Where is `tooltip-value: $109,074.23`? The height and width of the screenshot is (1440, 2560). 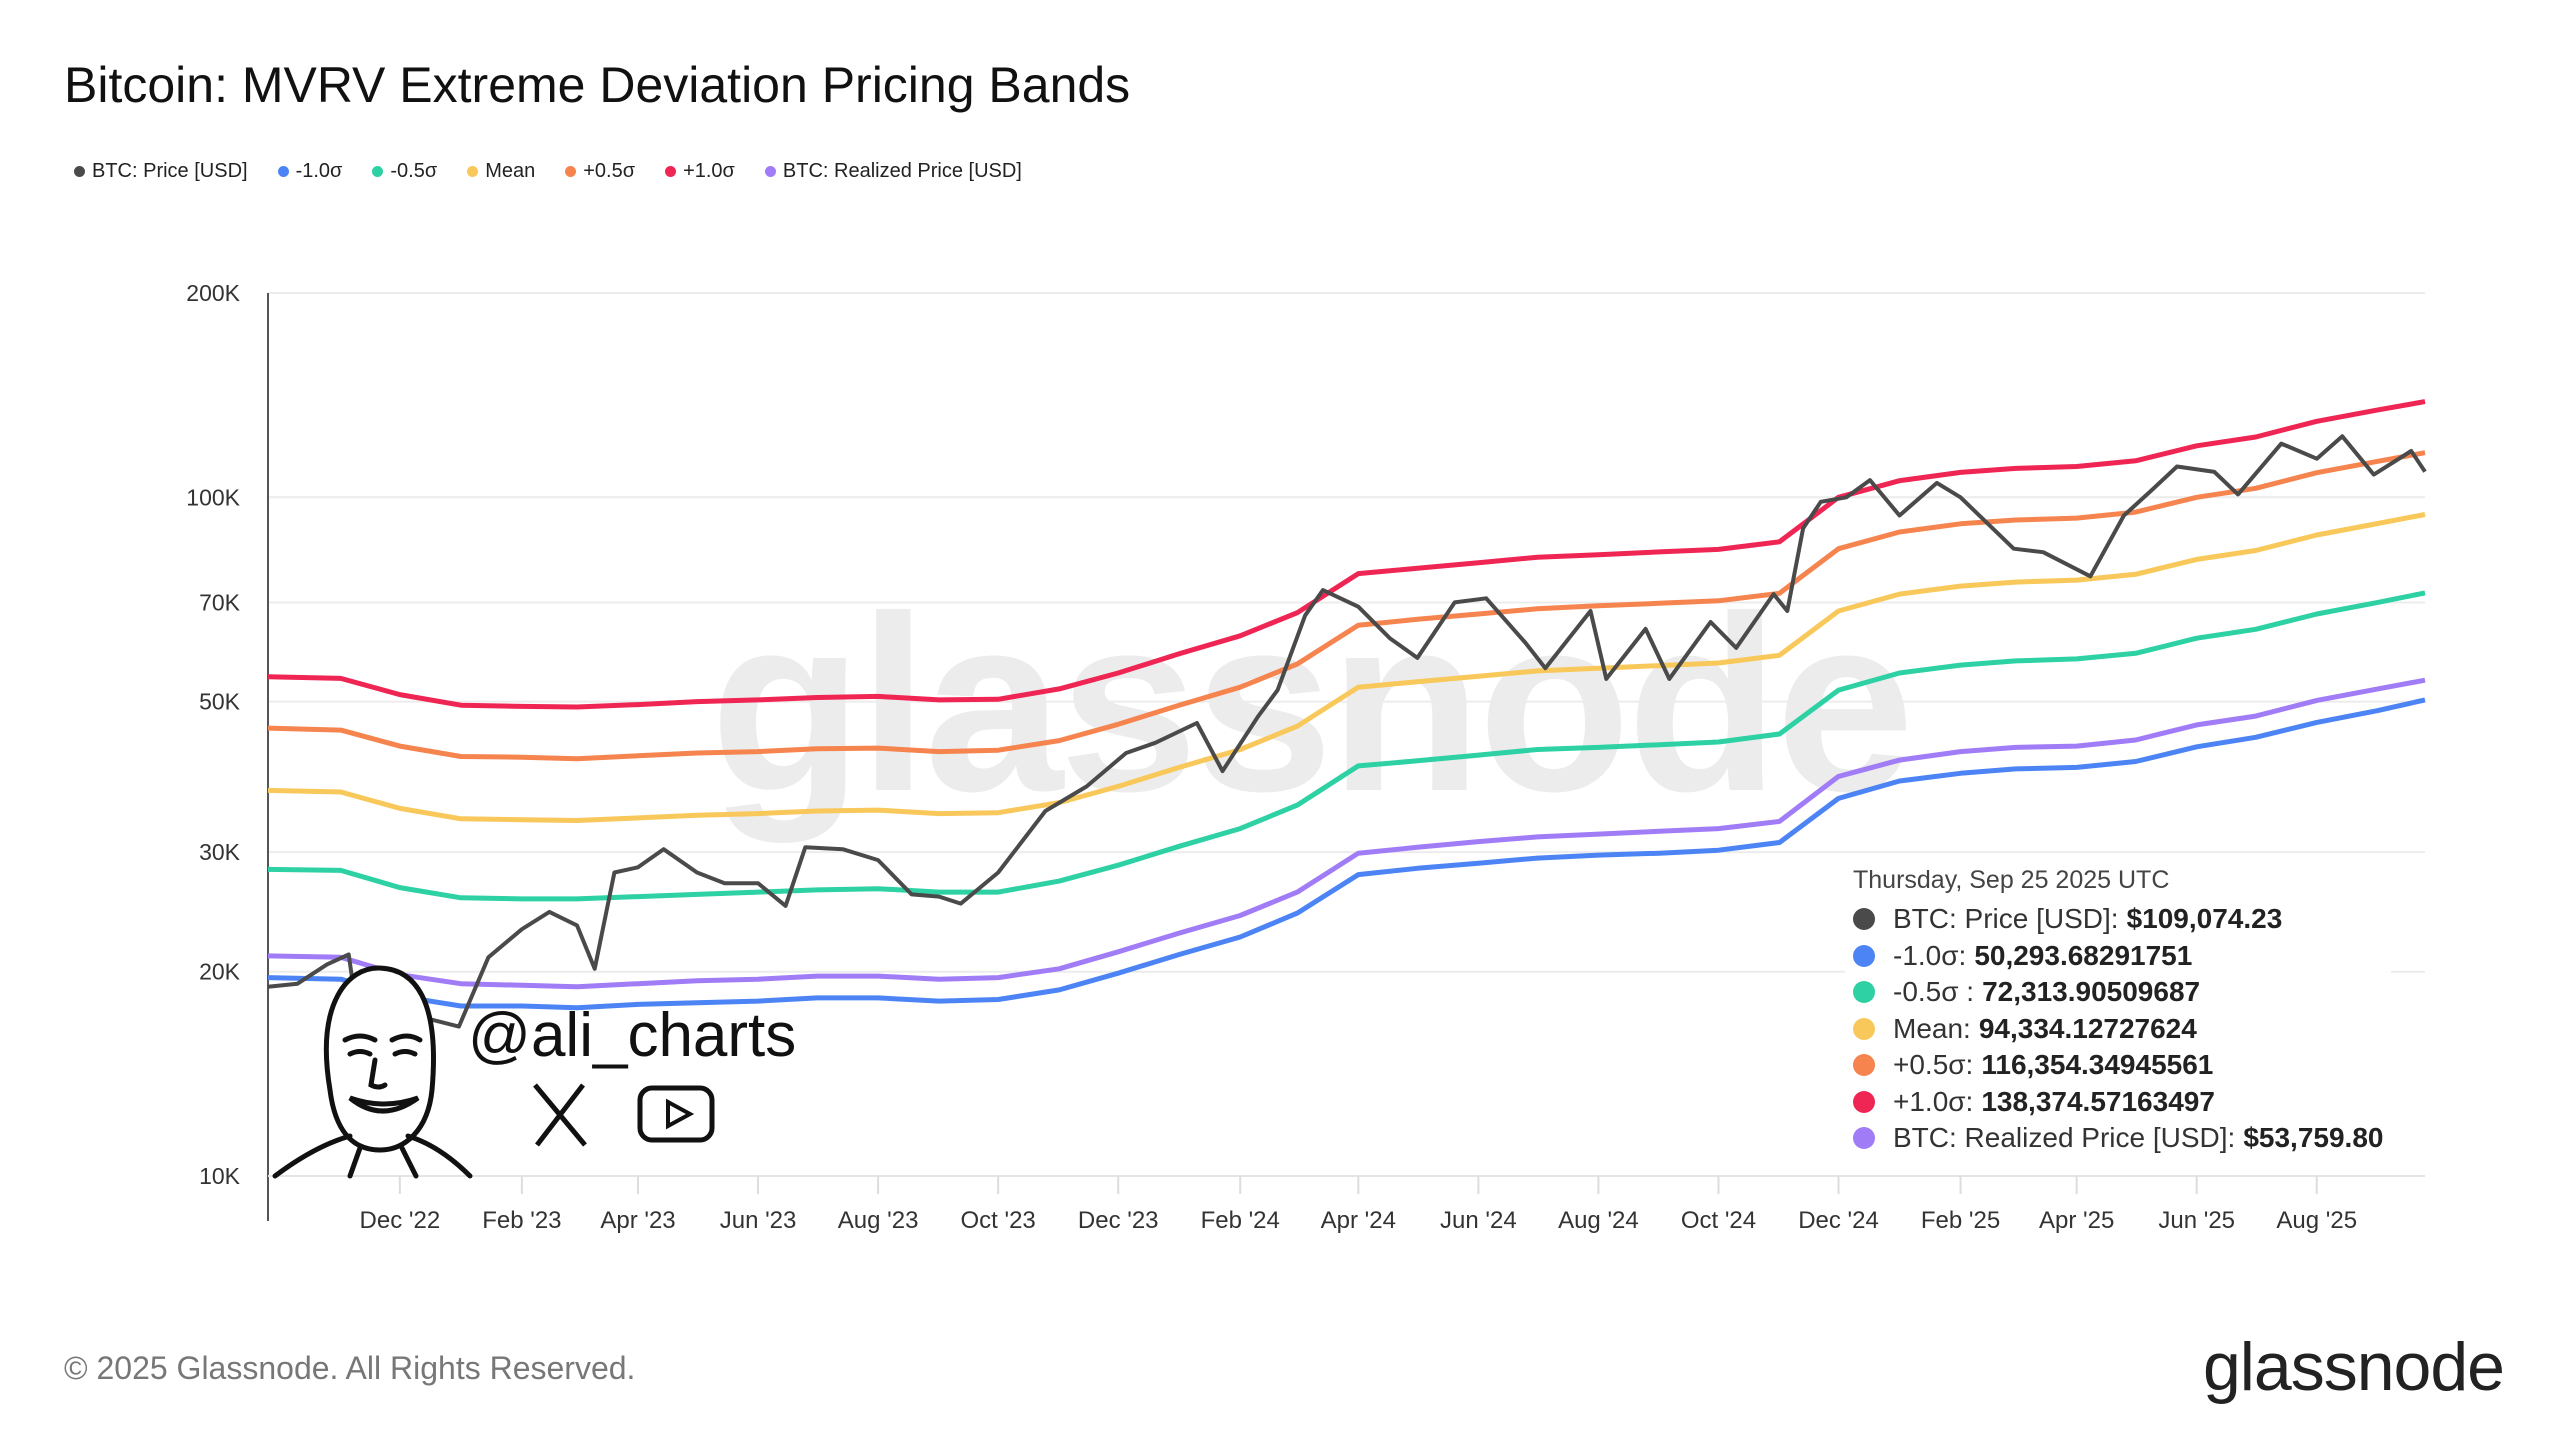 tooltip-value: $109,074.23 is located at coordinates (2204, 919).